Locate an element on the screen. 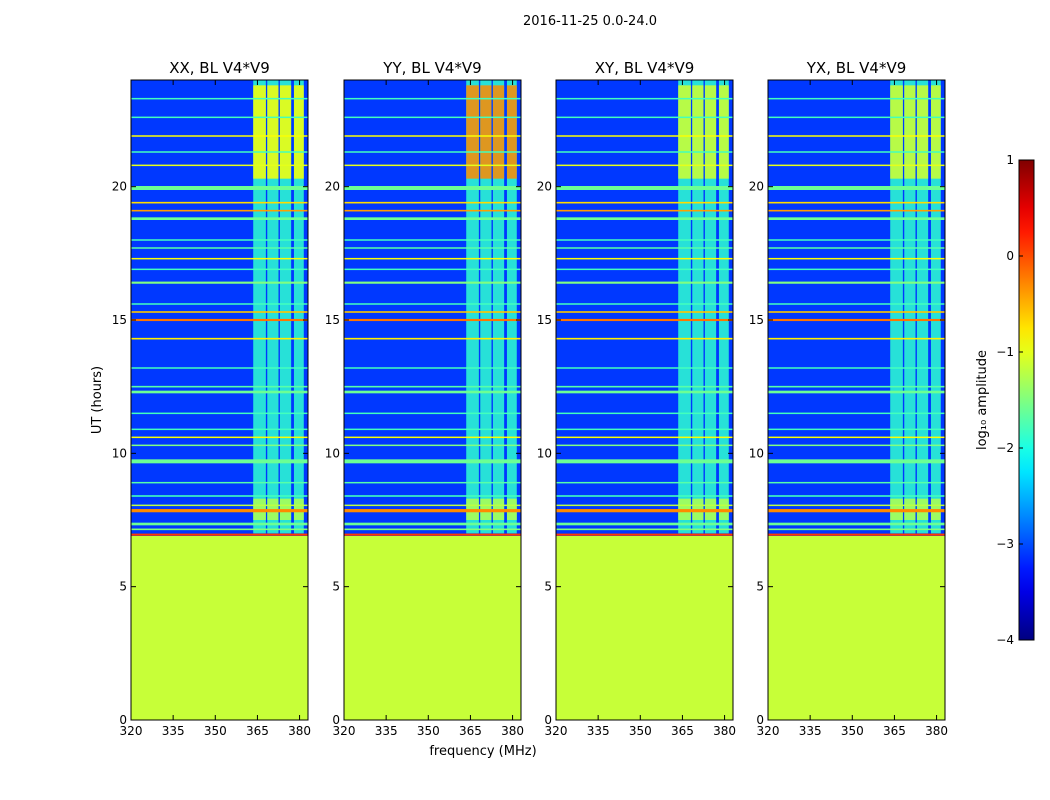  y-tick-label: 20 is located at coordinates (119, 187).